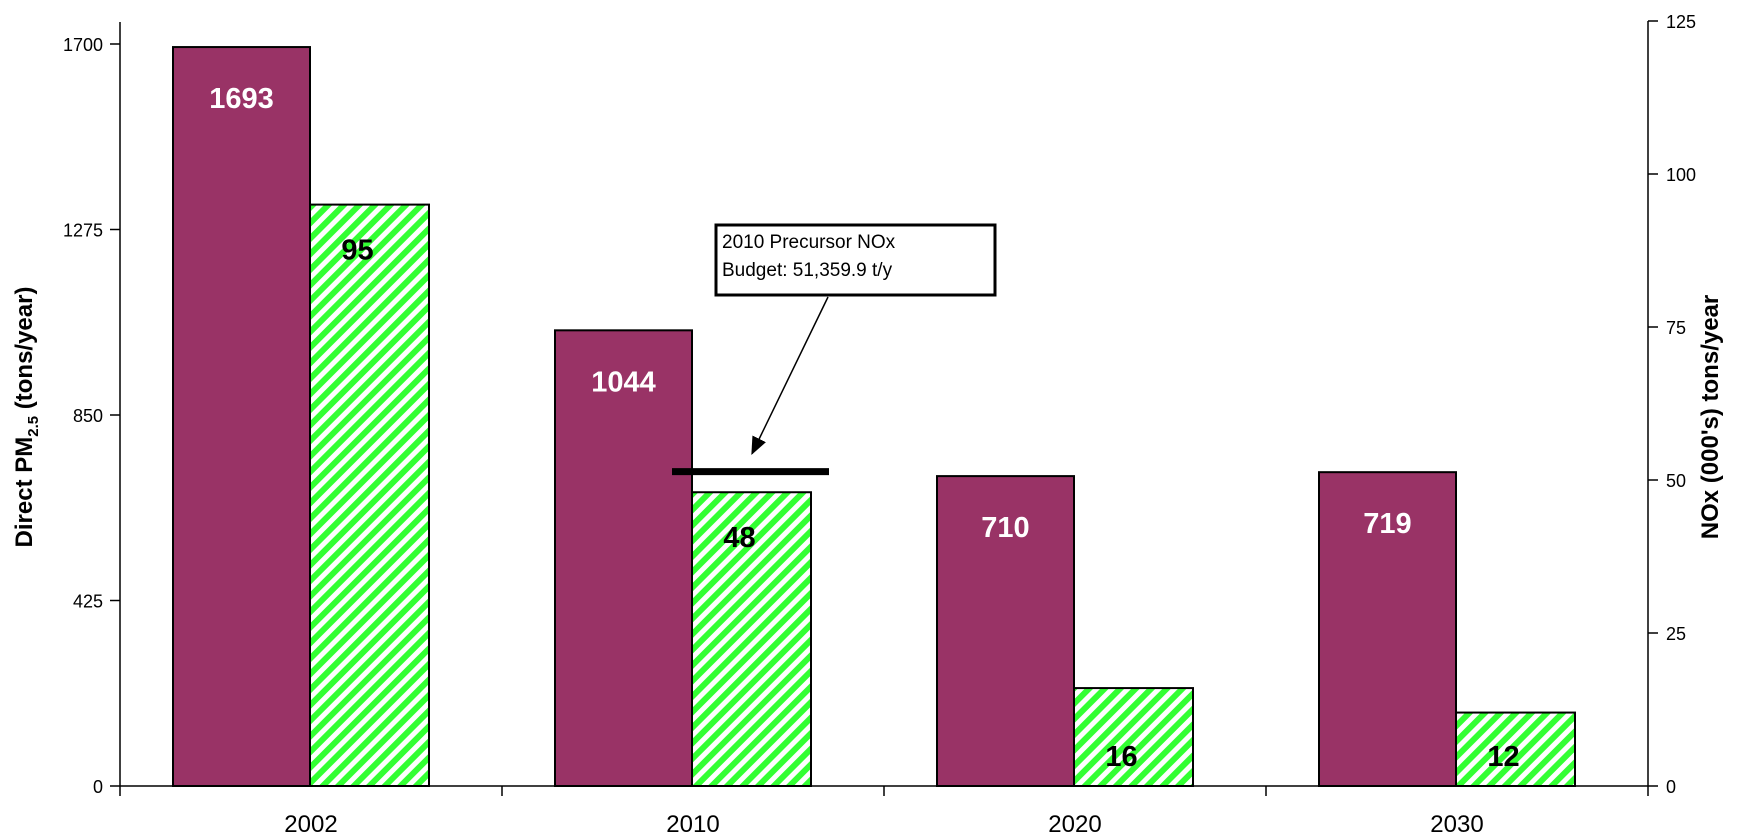 The height and width of the screenshot is (838, 1738). Describe the element at coordinates (1681, 175) in the screenshot. I see `right-tick-label: 100` at that location.